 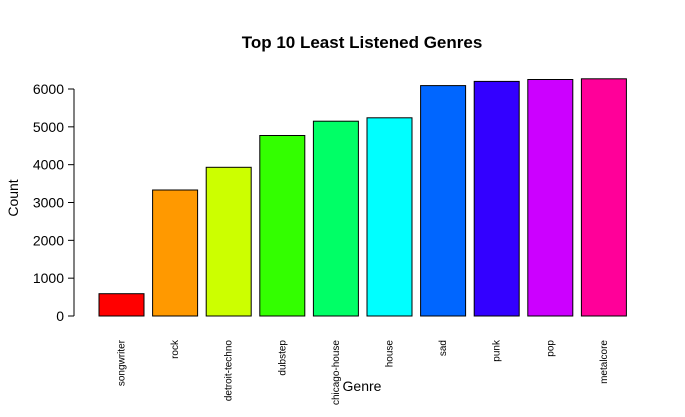 I want to click on x-tick-label: dubstep, so click(x=282, y=358).